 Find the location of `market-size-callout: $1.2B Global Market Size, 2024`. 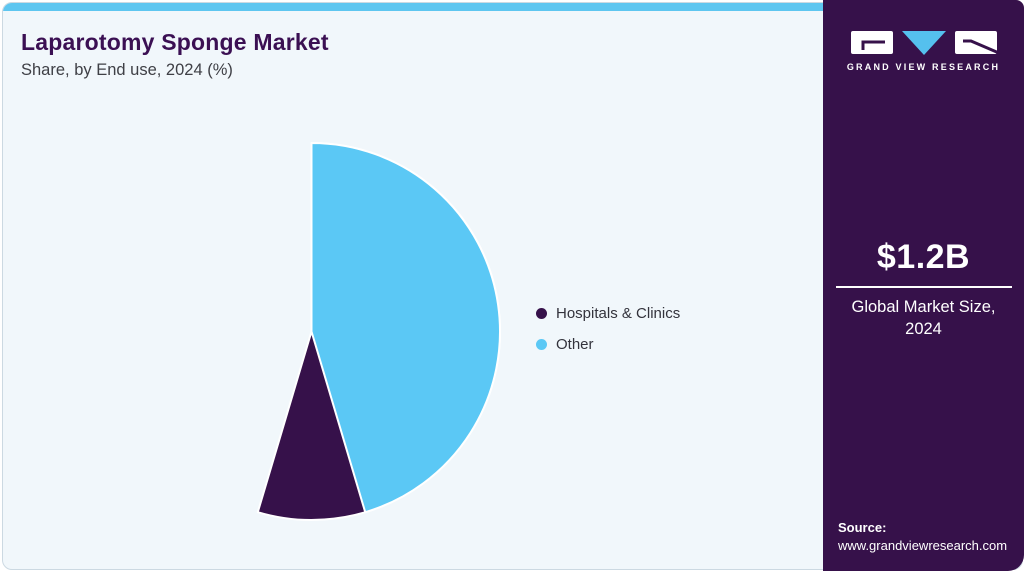

market-size-callout: $1.2B Global Market Size, 2024 is located at coordinates (923, 289).